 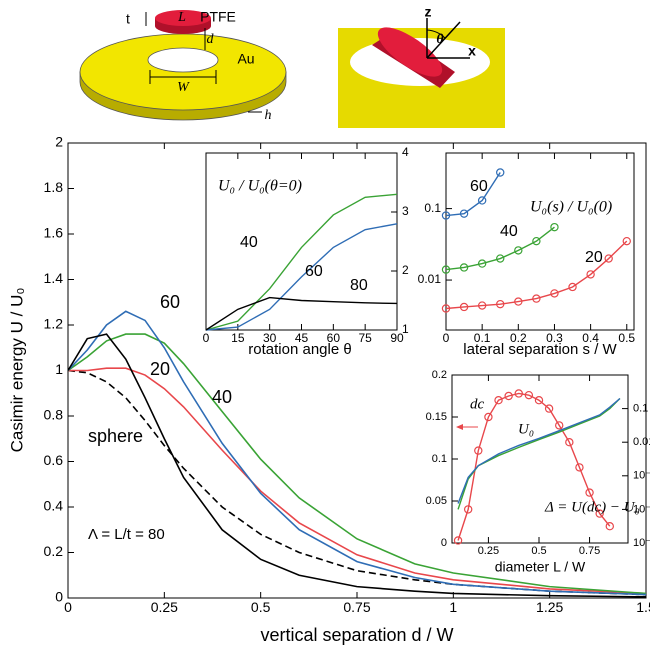 What do you see at coordinates (260, 186) in the screenshot?
I see `inset-title: U₀ / U₀(θ=0)` at bounding box center [260, 186].